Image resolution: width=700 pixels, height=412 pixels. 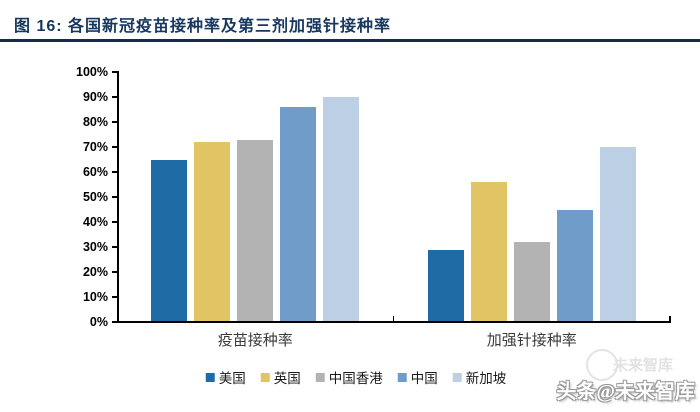 I want to click on legend-item: 英国, so click(x=280, y=377).